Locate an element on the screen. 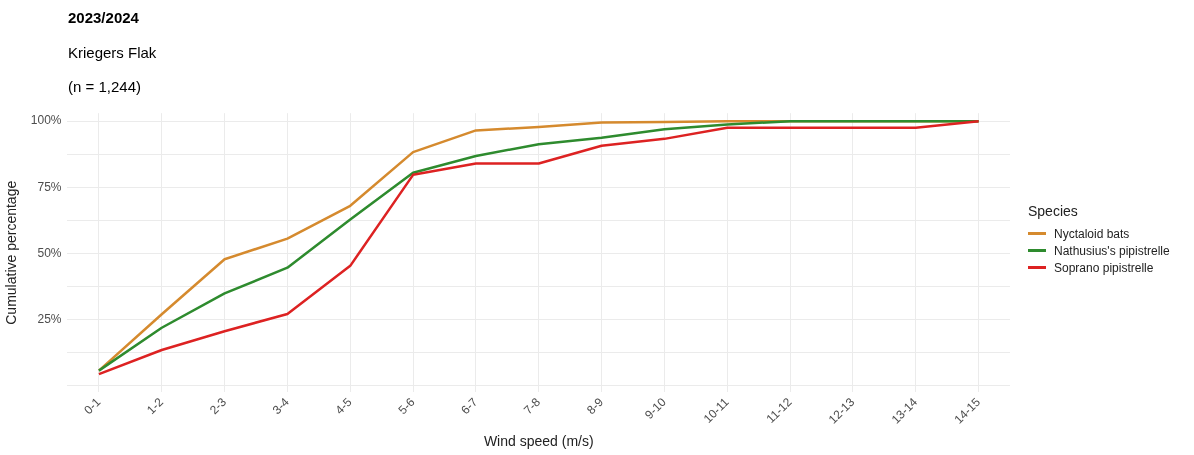 This screenshot has width=1194, height=455. y-tick-label: 25% is located at coordinates (49, 318).